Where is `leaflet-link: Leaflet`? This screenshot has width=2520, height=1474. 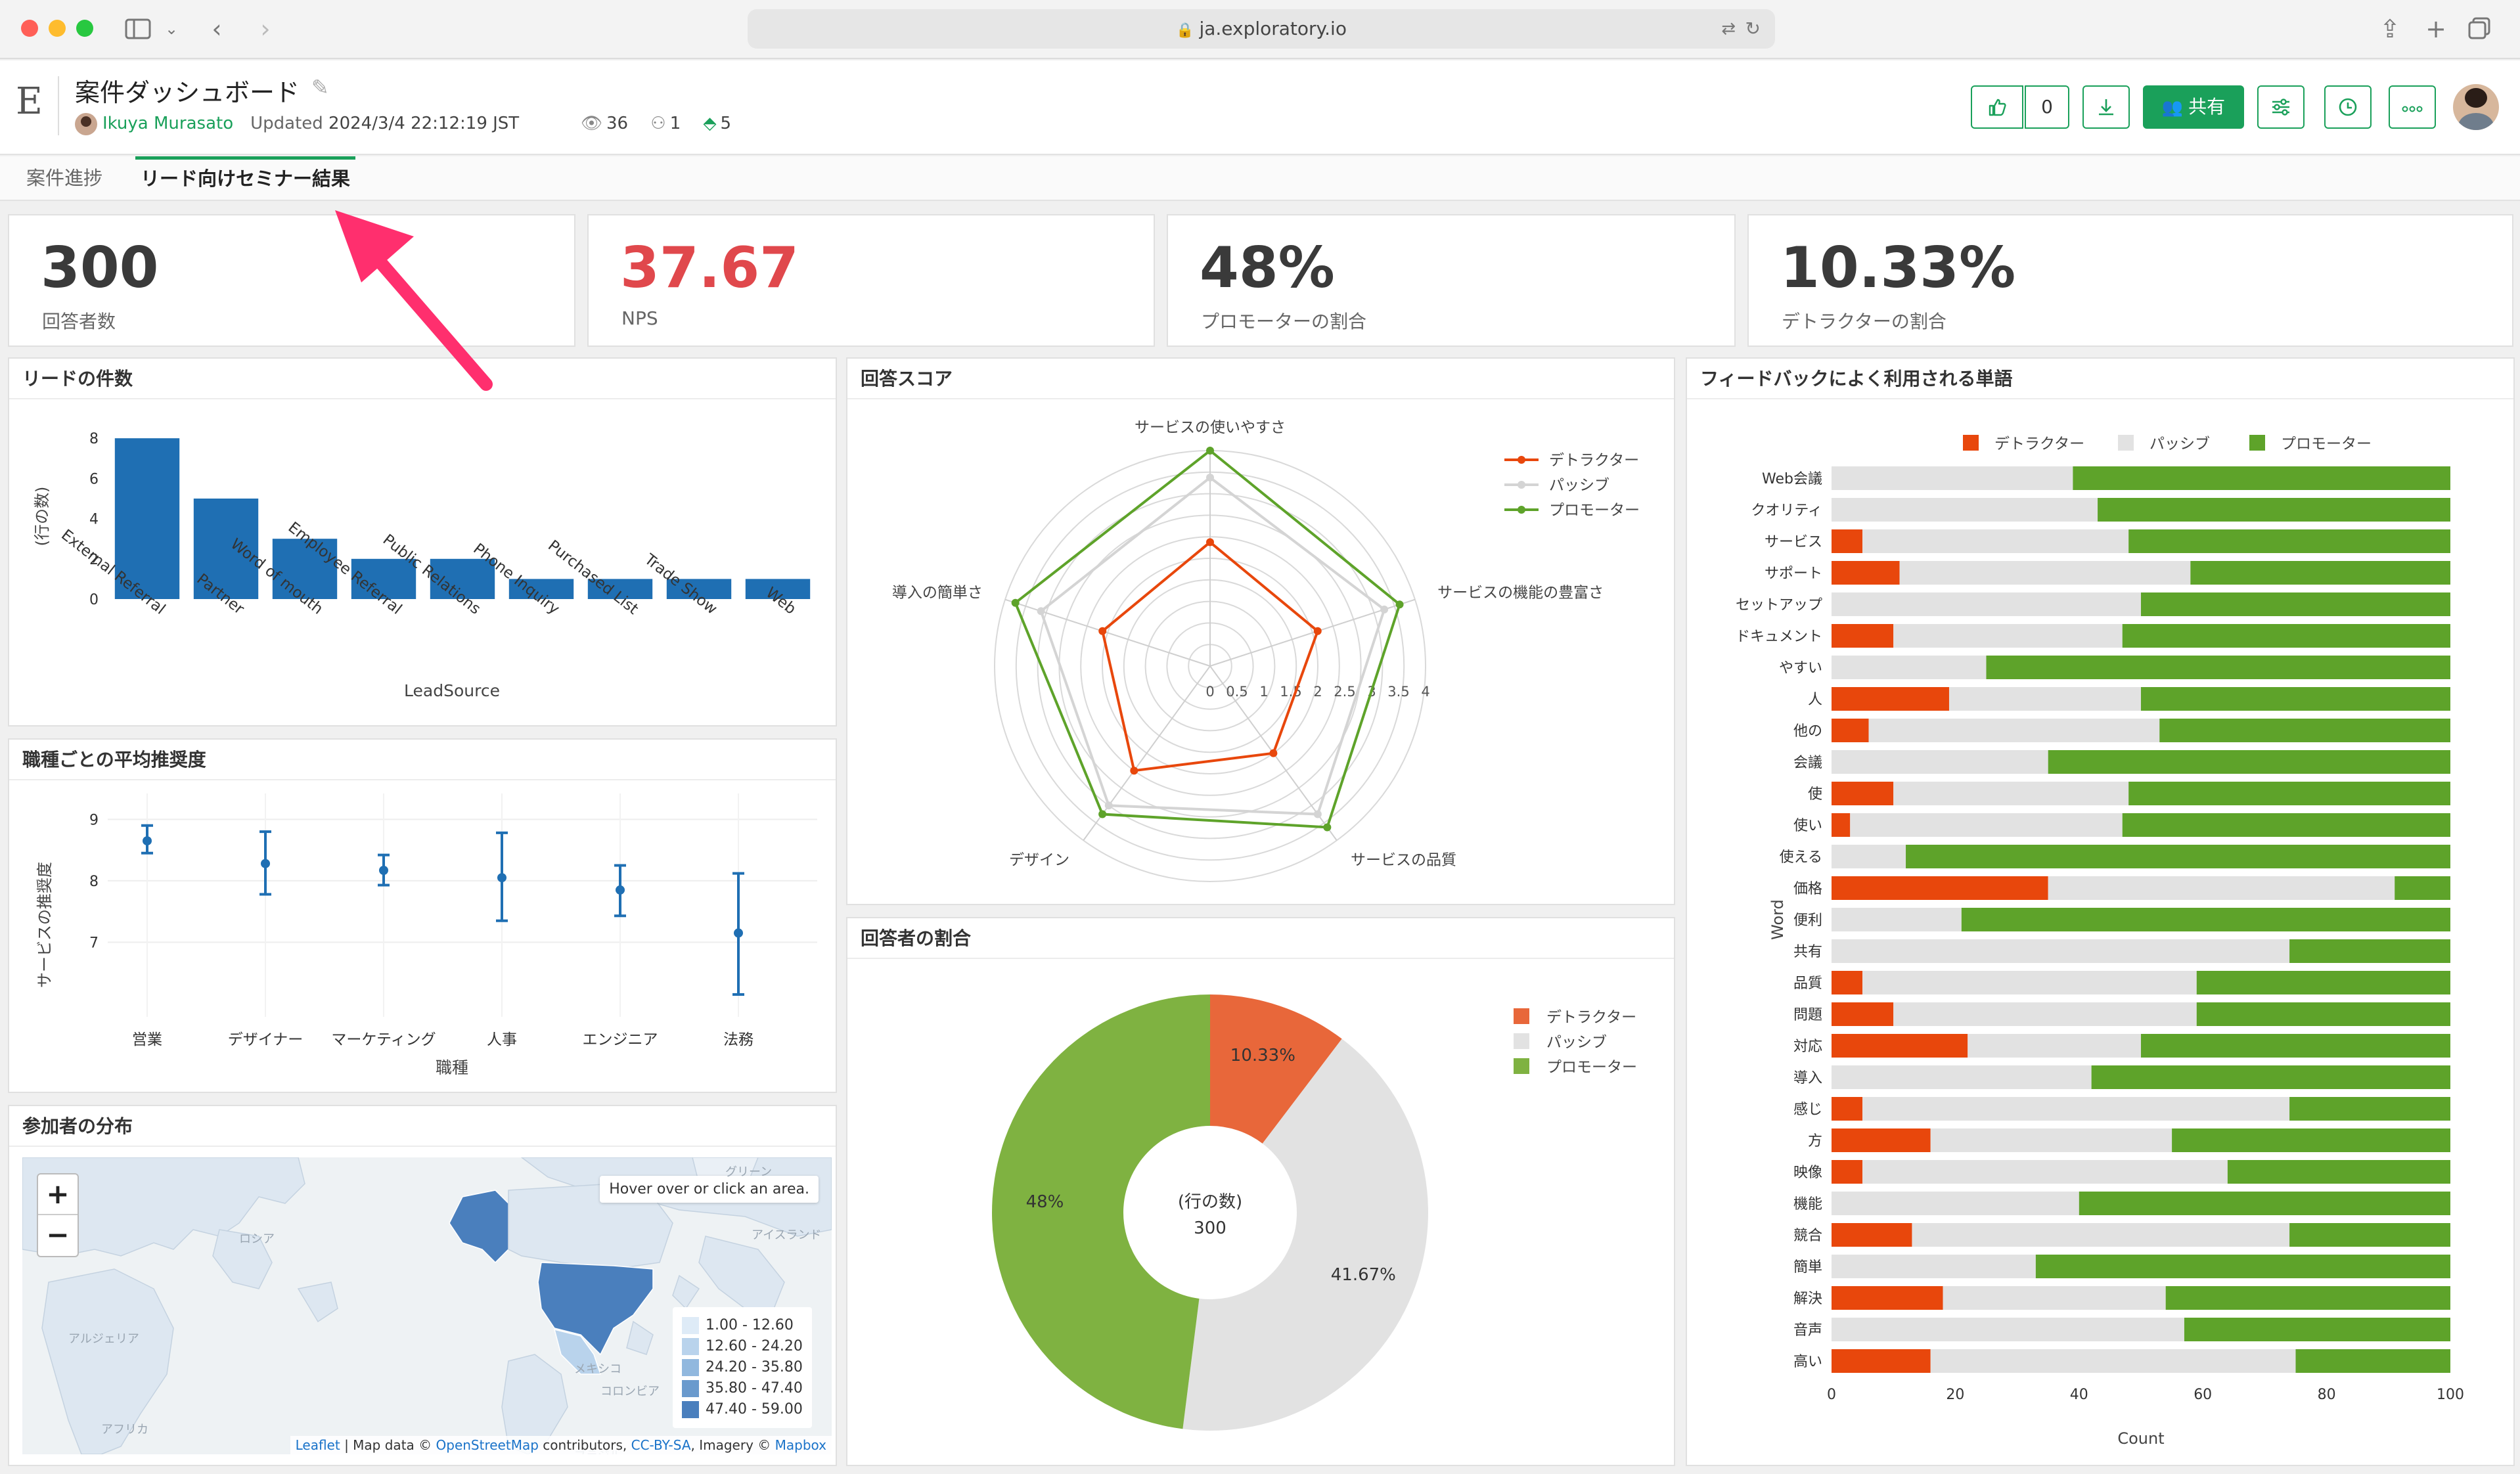 leaflet-link: Leaflet is located at coordinates (317, 1445).